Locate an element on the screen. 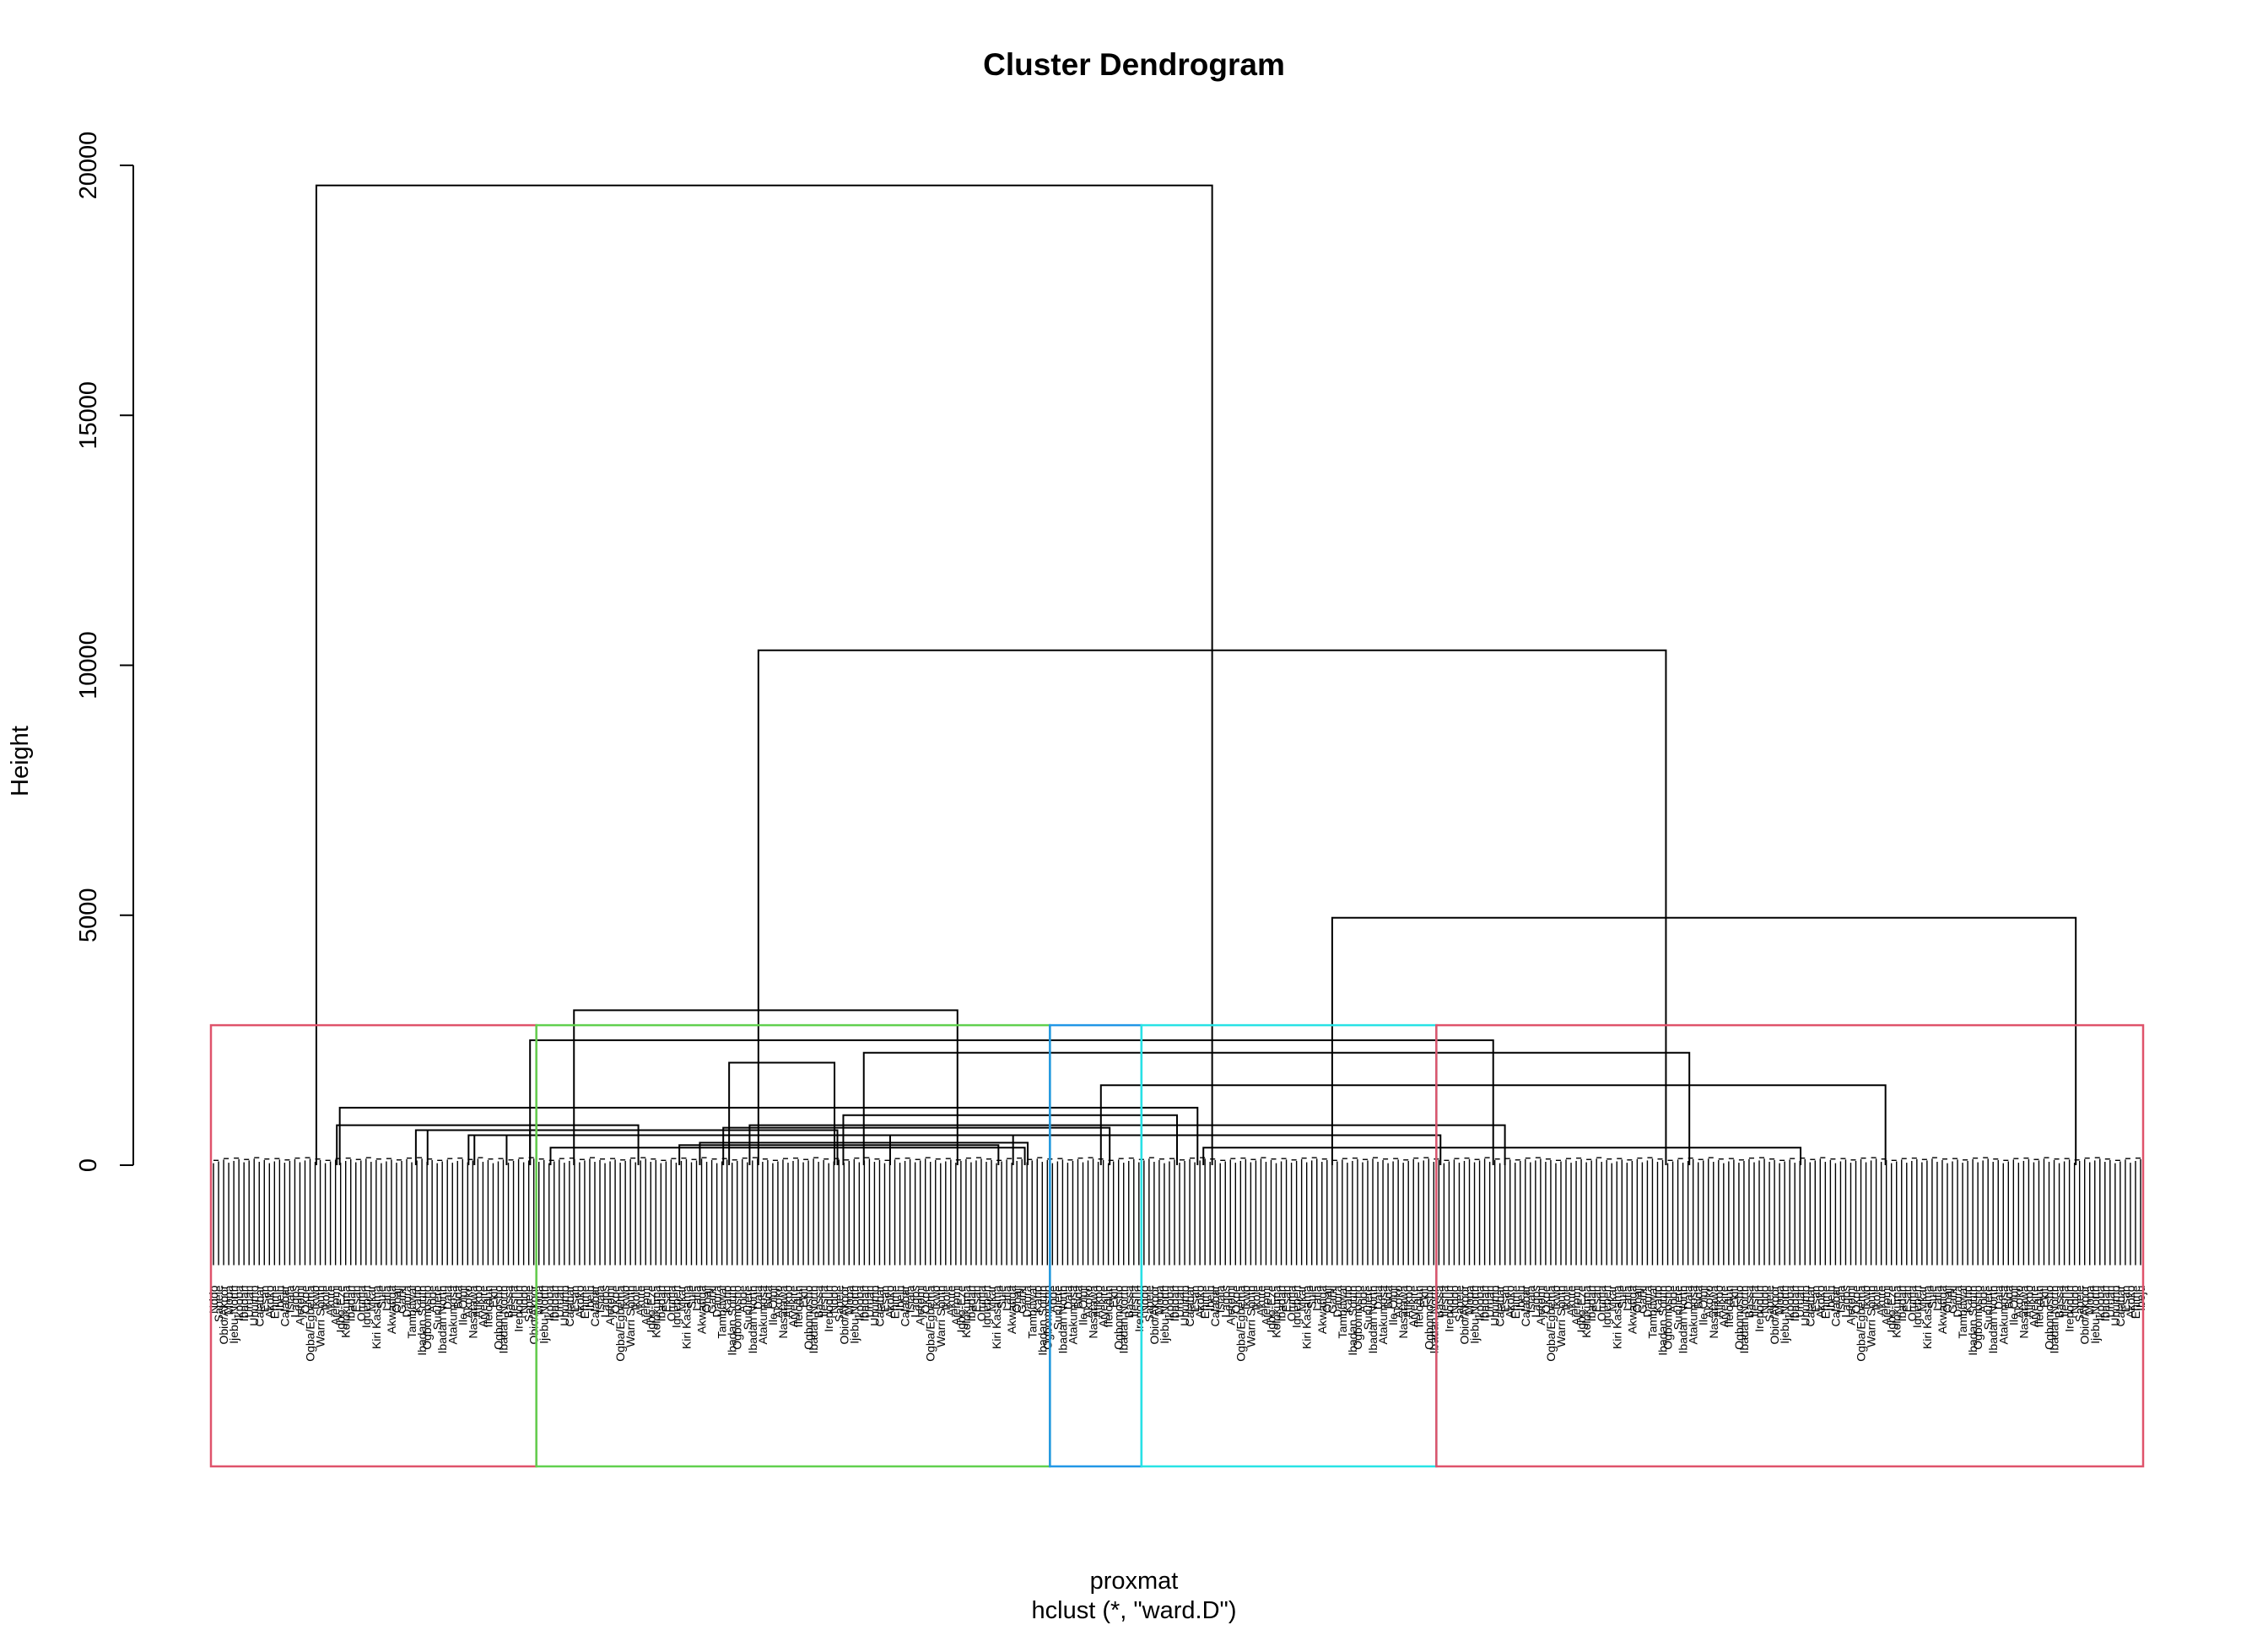  chart-title: Cluster Dendrogram is located at coordinates (1134, 64).